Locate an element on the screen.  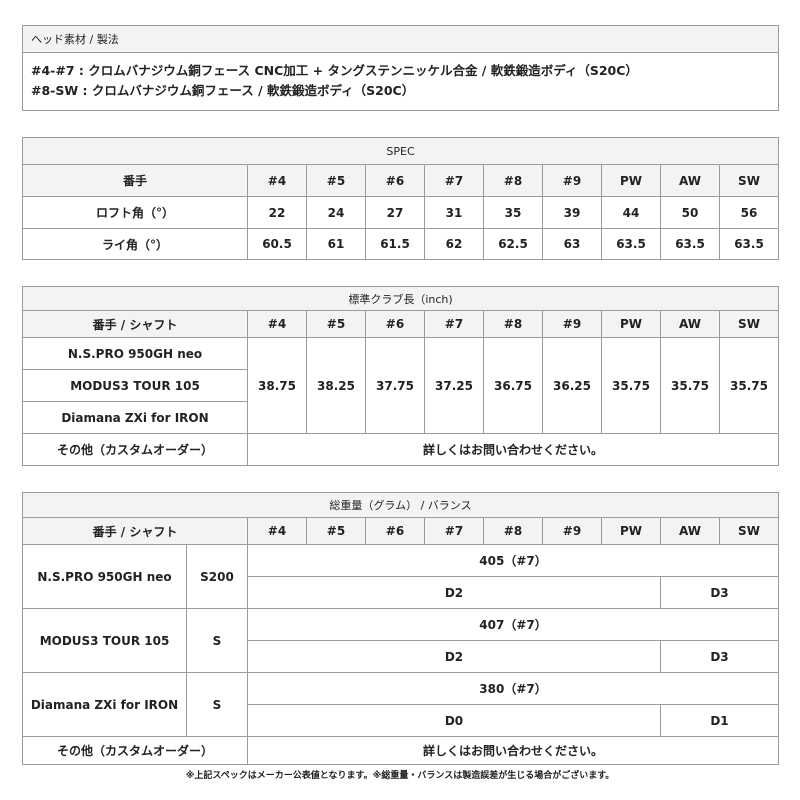
balance-value: D1 is located at coordinates (719, 720).